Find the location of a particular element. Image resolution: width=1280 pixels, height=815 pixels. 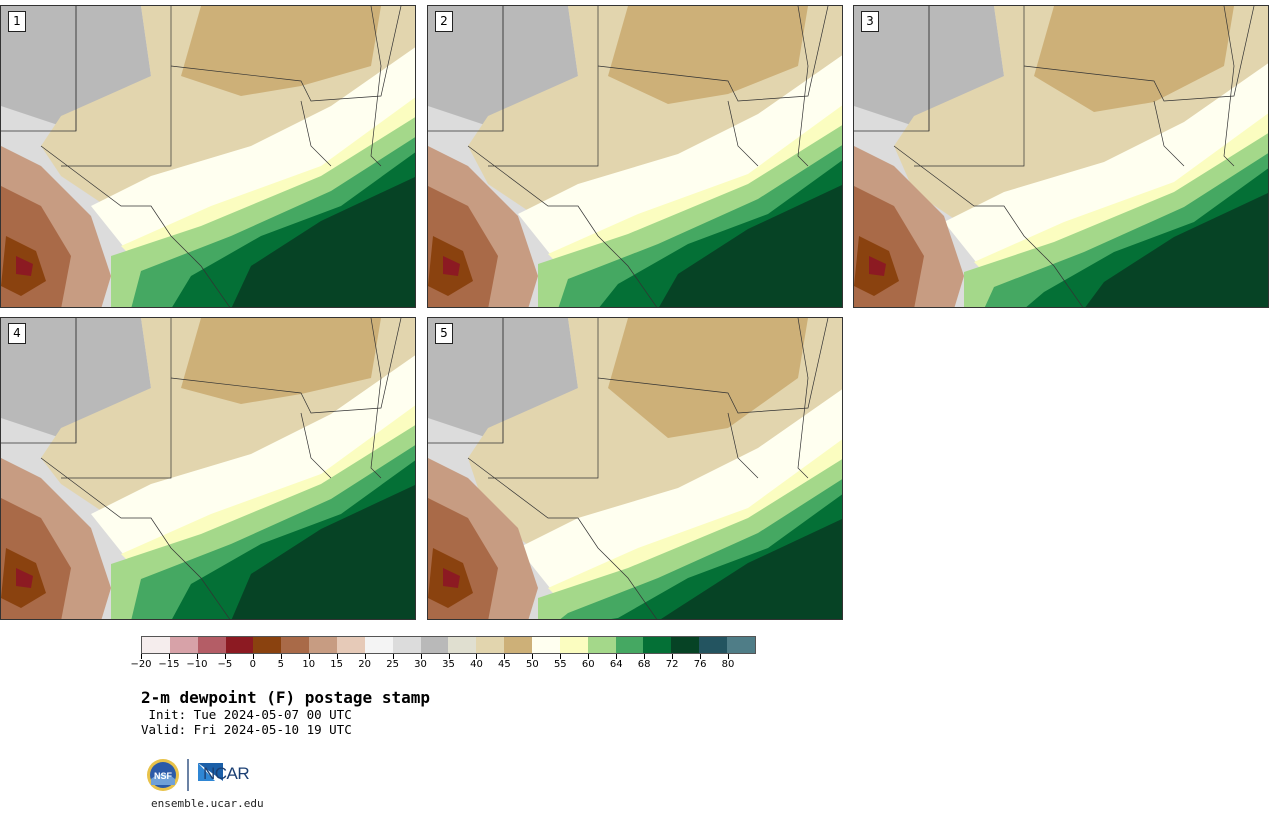

colorbar-tick-label: 76 is located at coordinates (700, 664).